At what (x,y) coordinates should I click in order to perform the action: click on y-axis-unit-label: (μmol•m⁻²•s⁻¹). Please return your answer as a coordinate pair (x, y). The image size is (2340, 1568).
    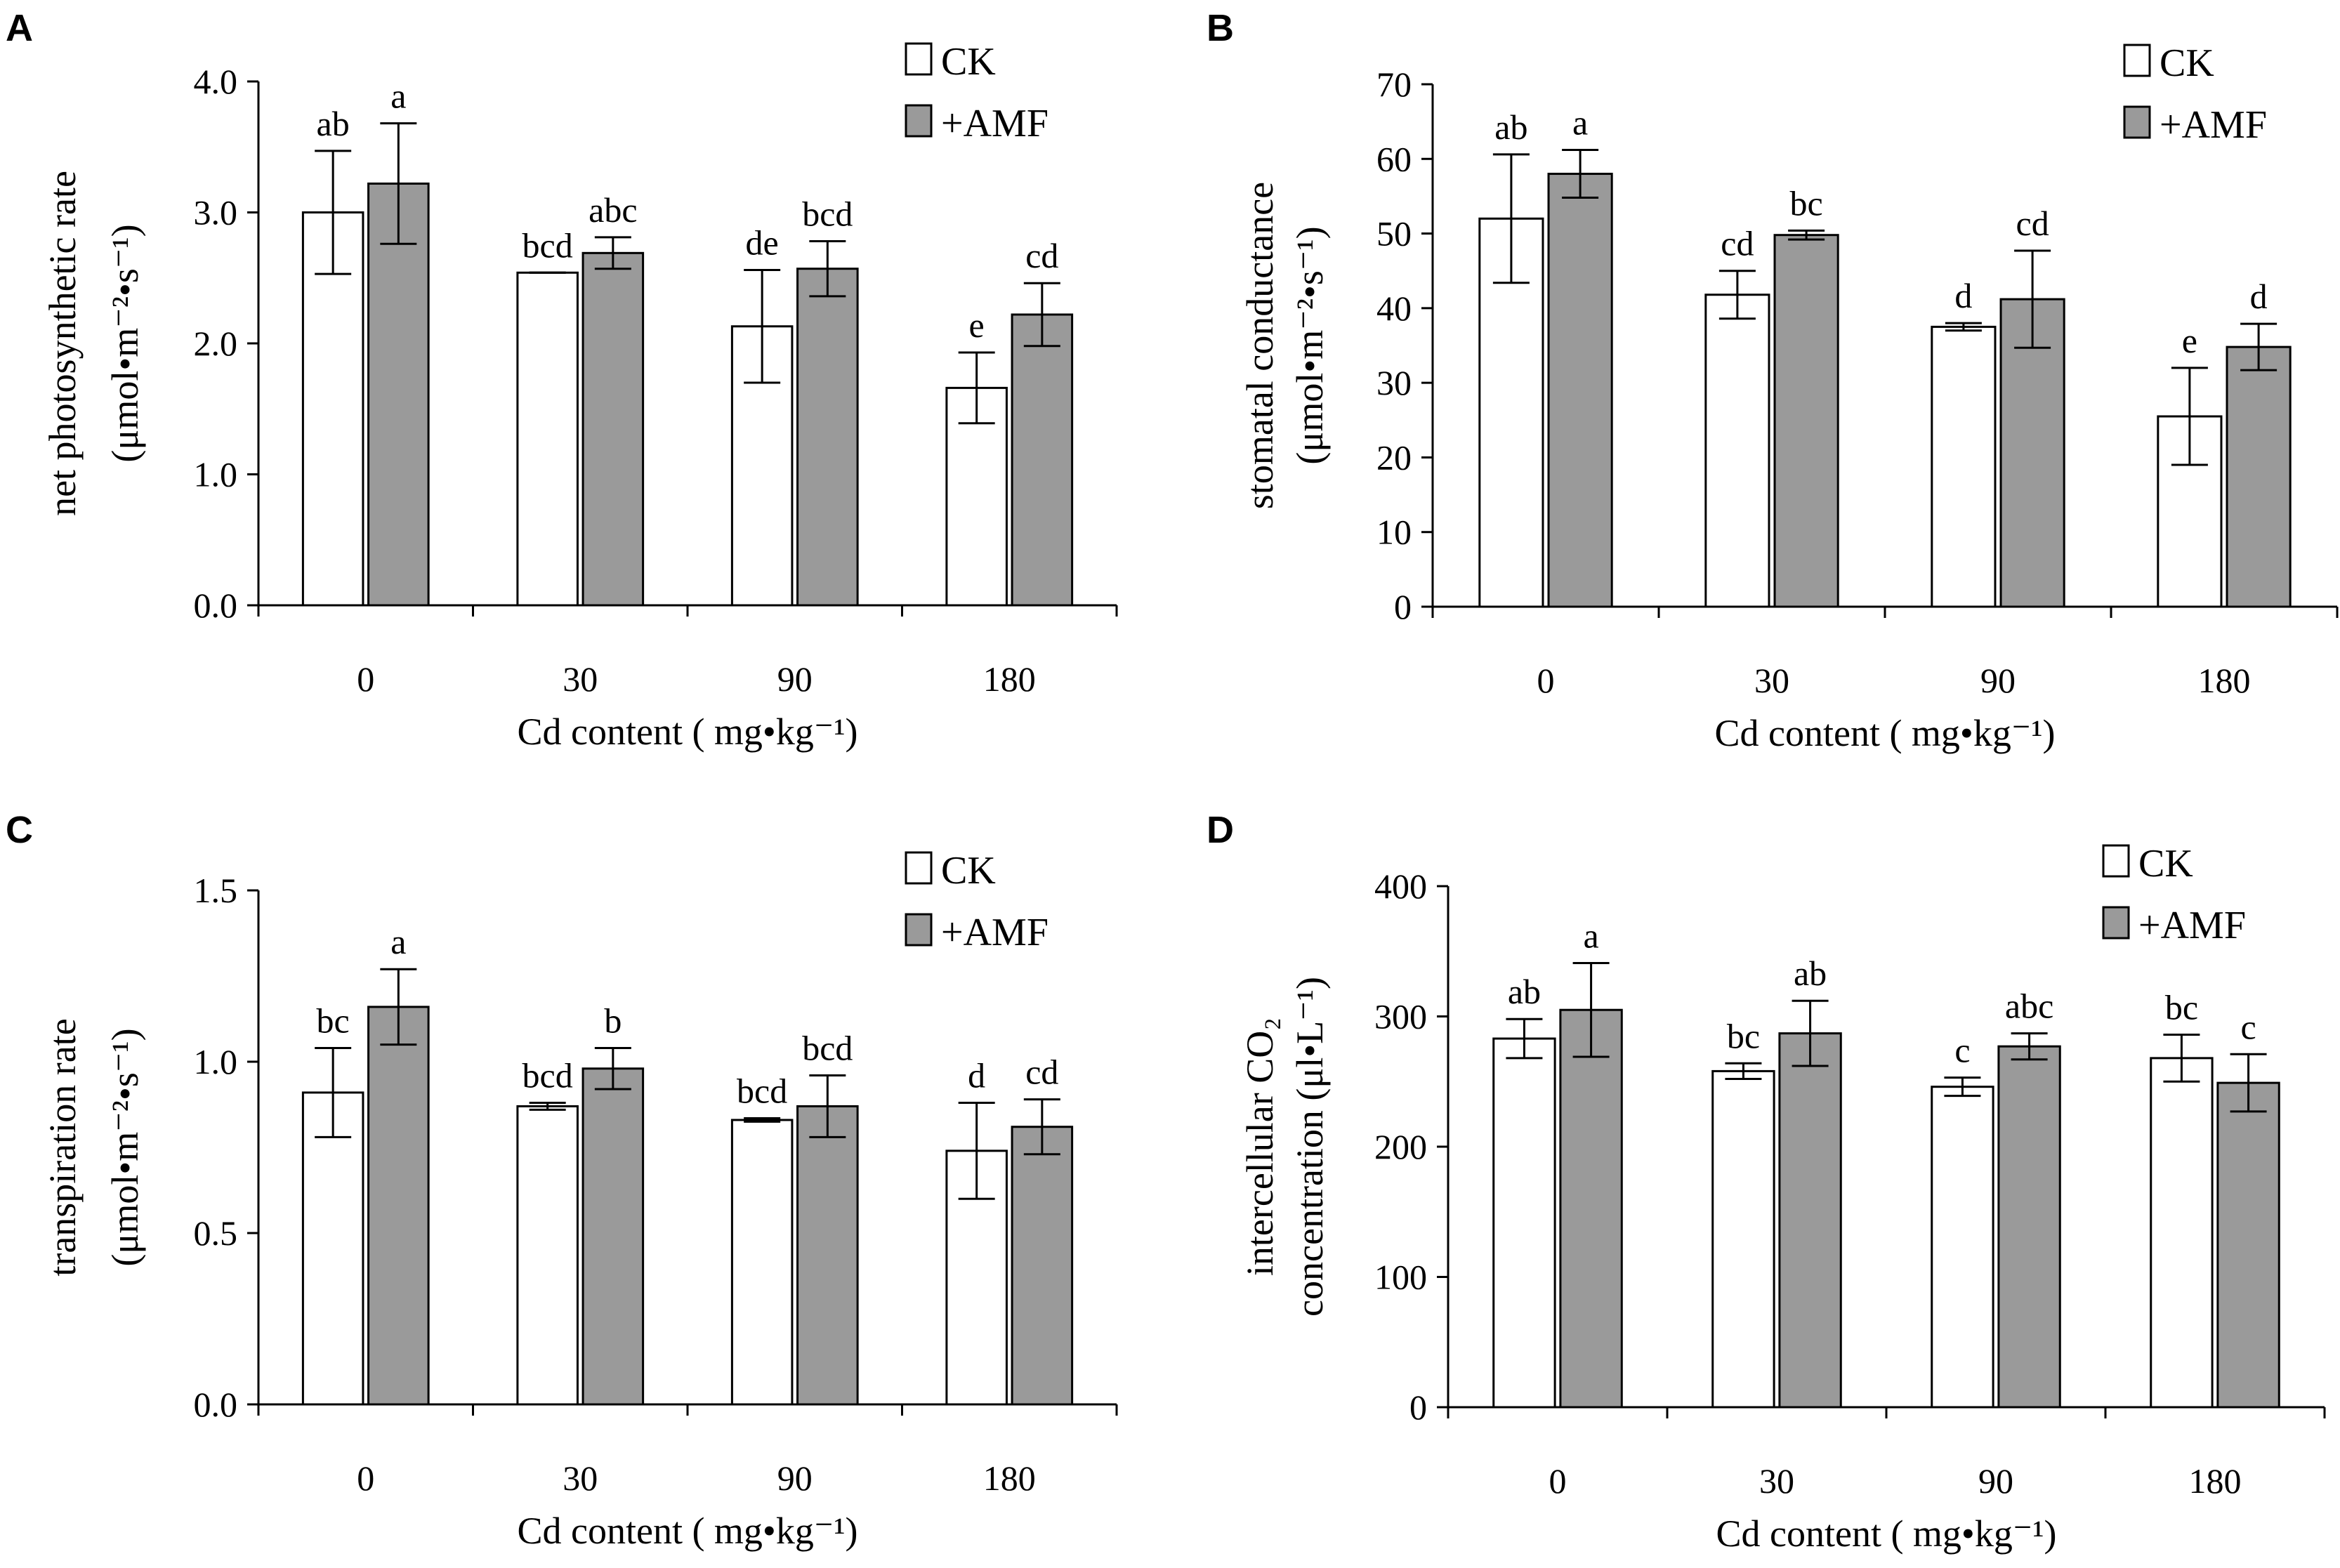
    Looking at the image, I should click on (1310, 345).